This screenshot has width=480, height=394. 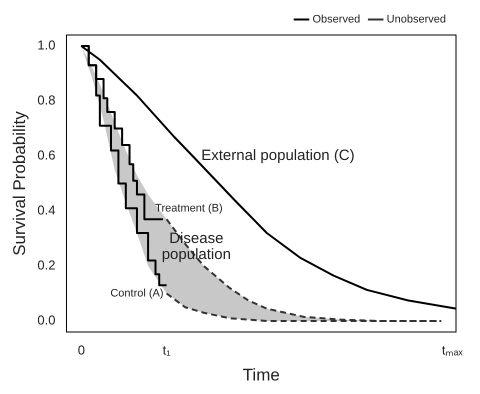 What do you see at coordinates (416, 20) in the screenshot?
I see `legend-label: Unobserved` at bounding box center [416, 20].